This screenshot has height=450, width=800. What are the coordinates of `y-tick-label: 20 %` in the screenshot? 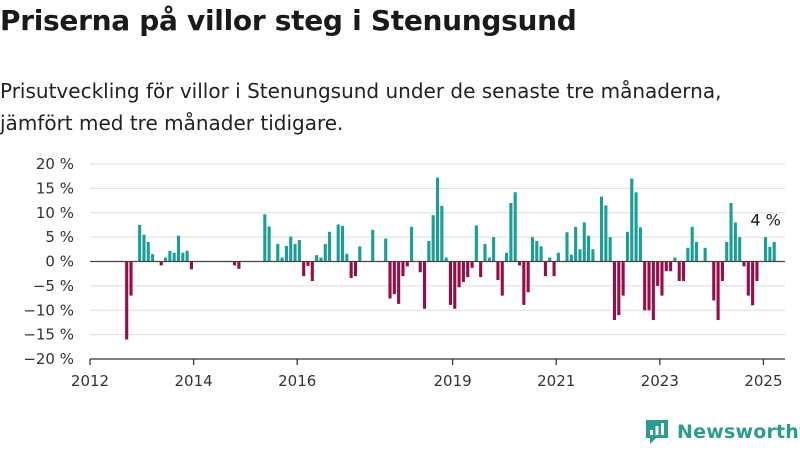 It's located at (55, 164).